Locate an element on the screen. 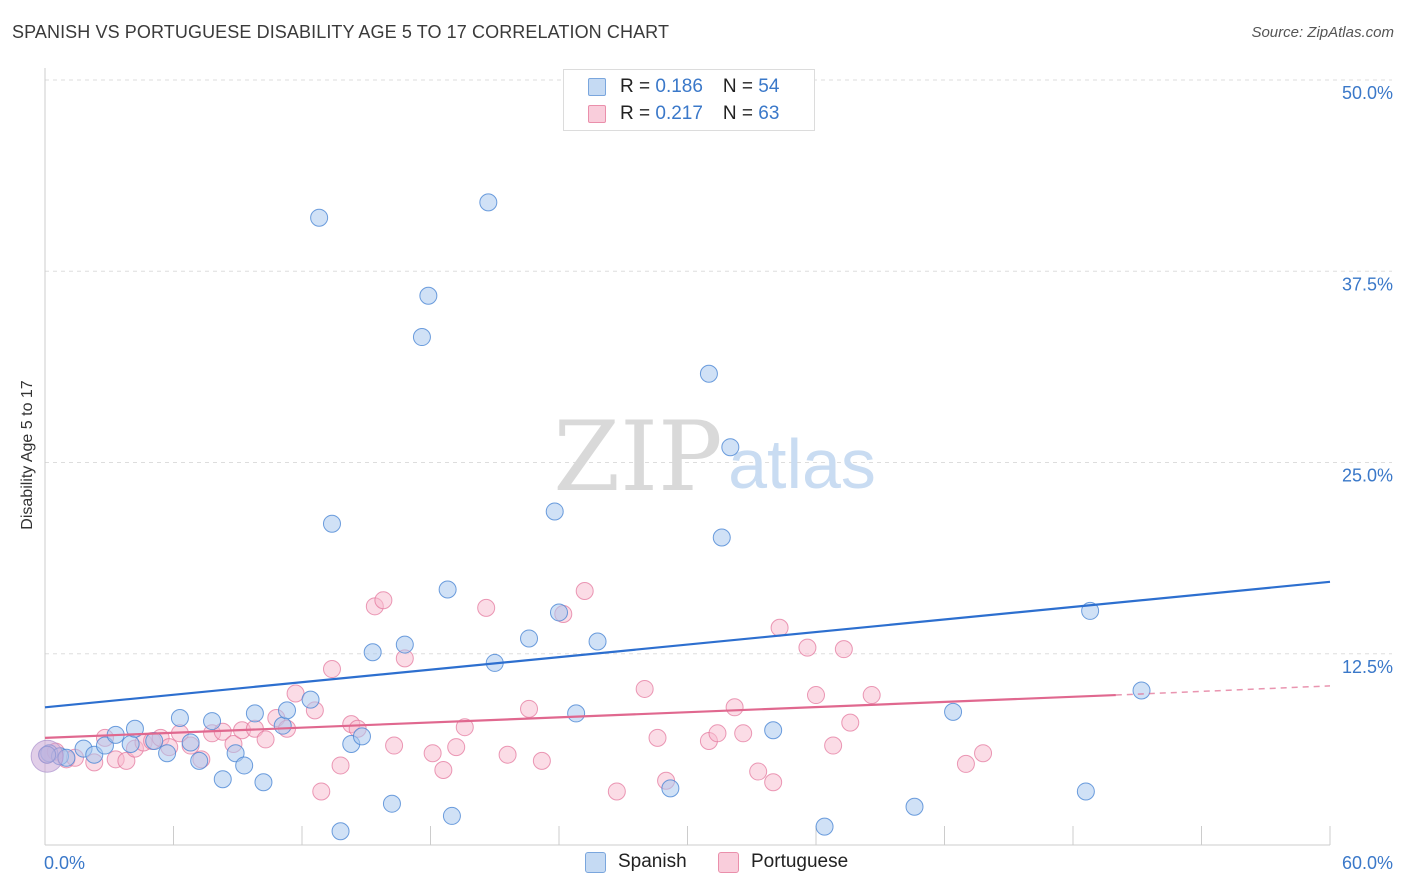  legend-n-value: 54 is located at coordinates (769, 86).